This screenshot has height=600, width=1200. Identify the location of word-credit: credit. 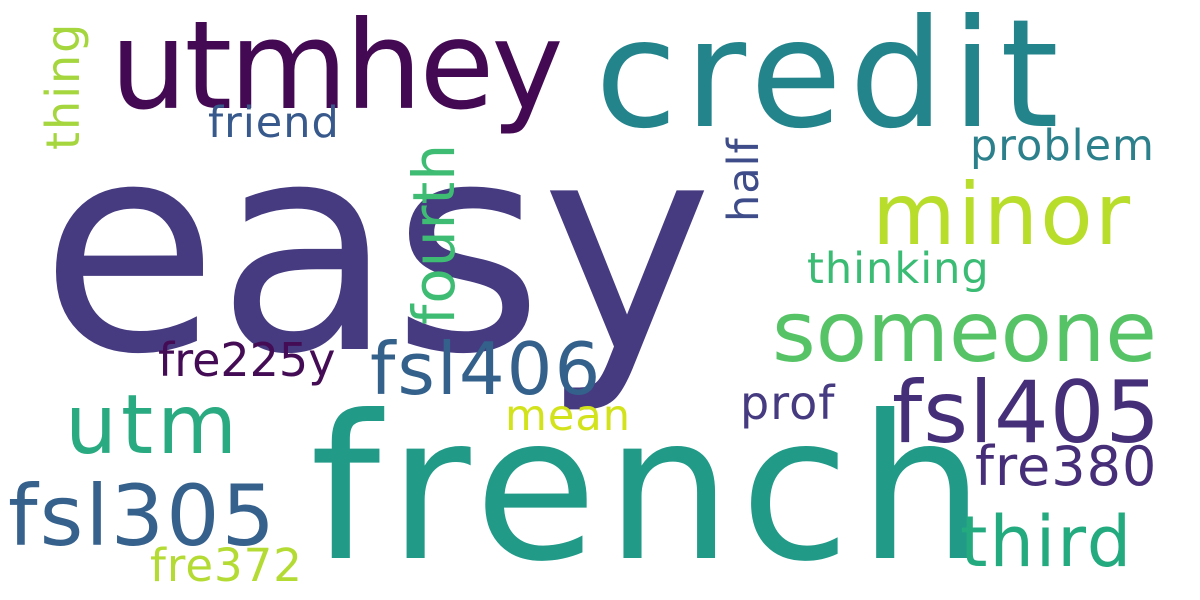
(830, 81).